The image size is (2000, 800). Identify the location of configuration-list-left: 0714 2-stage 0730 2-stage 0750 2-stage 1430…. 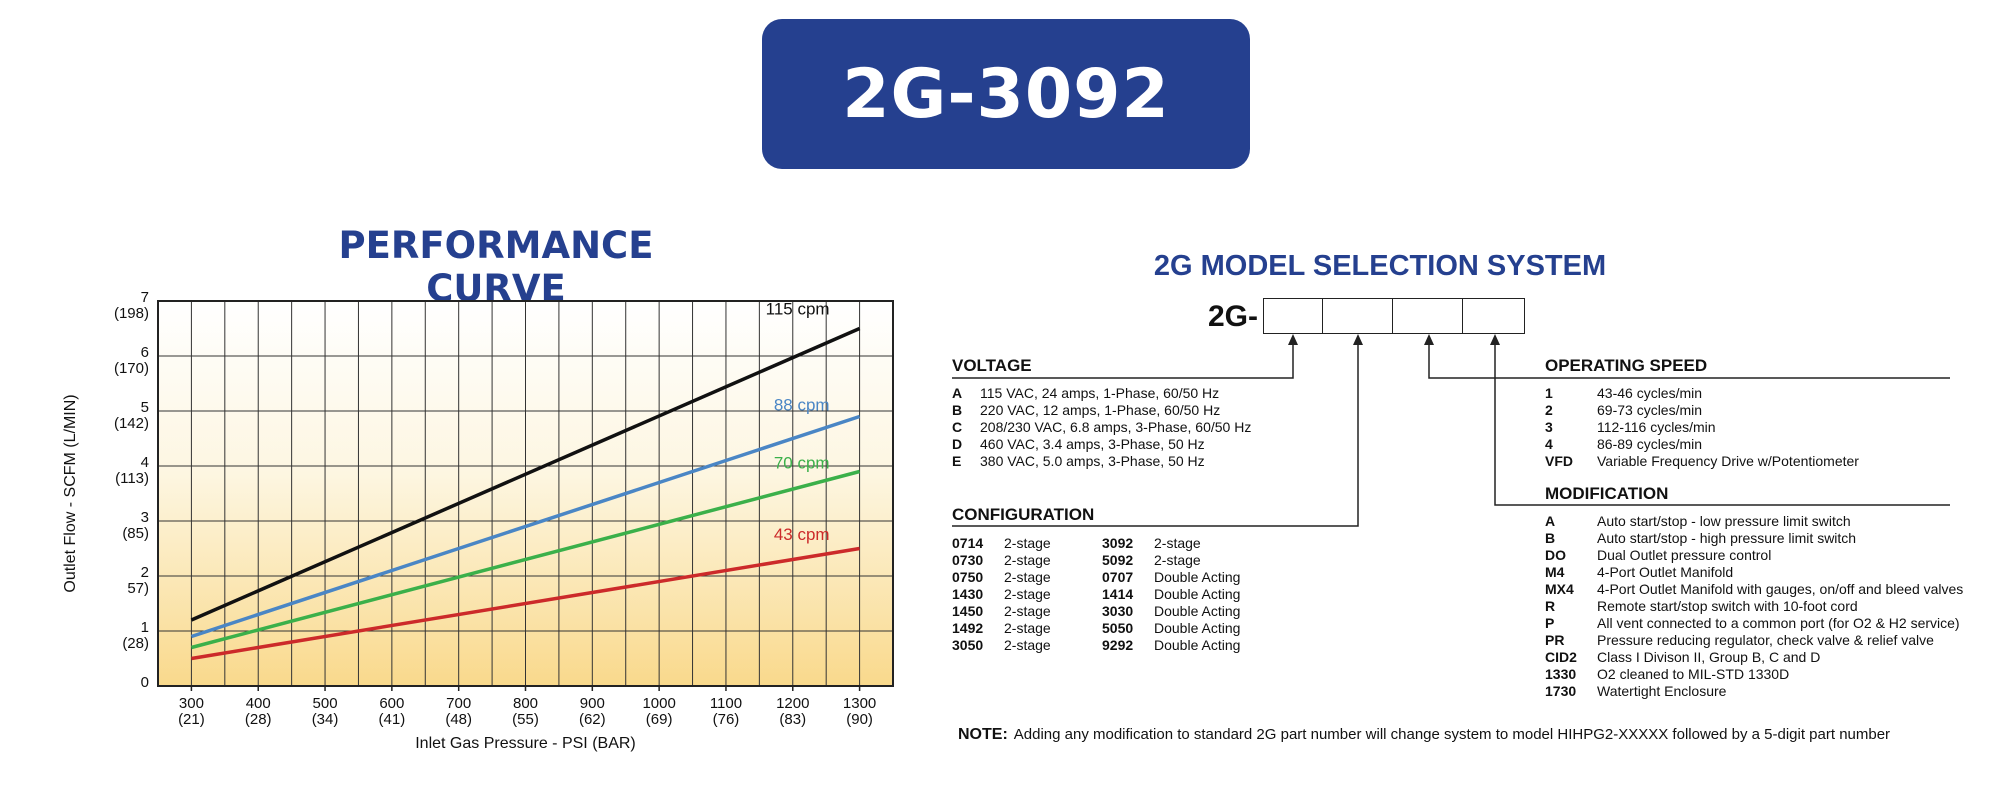
(1001, 594).